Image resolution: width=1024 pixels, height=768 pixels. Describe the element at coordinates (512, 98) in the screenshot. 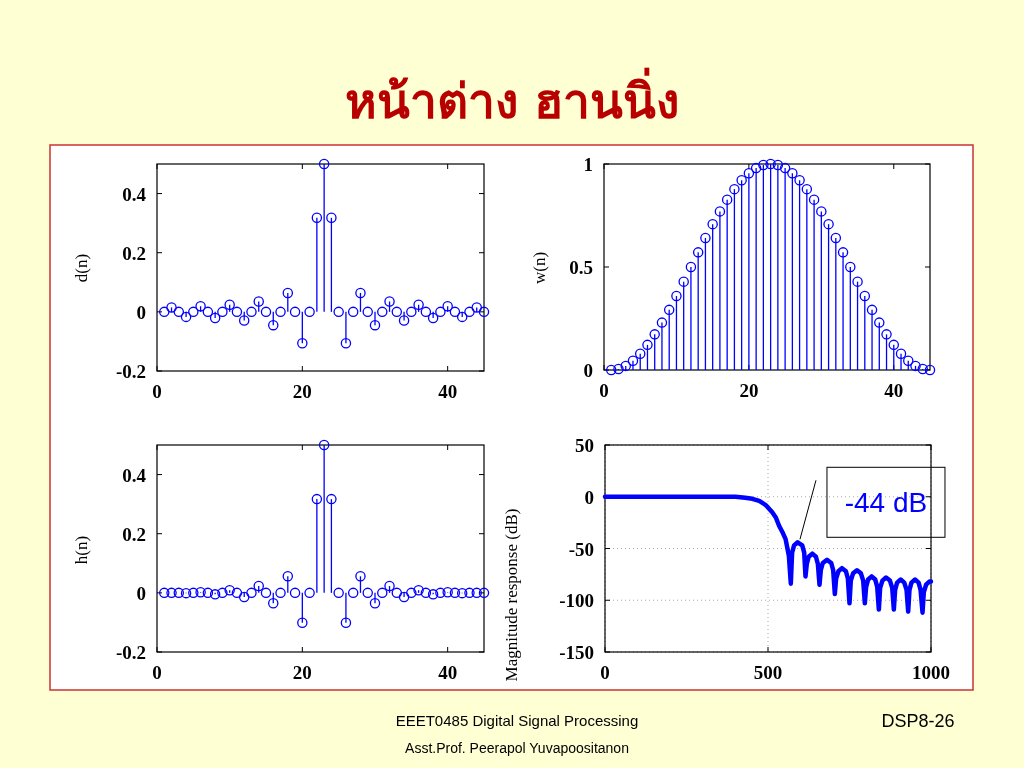

I see `chart-title: หน้าต่าง ฮานนิ่ง` at that location.